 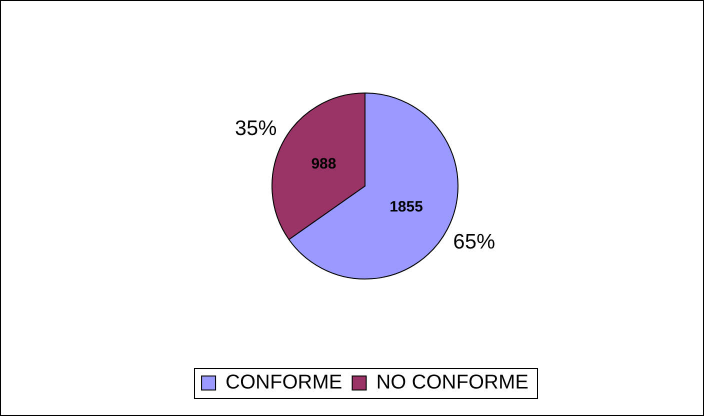 I want to click on text: 65%, so click(x=474, y=242).